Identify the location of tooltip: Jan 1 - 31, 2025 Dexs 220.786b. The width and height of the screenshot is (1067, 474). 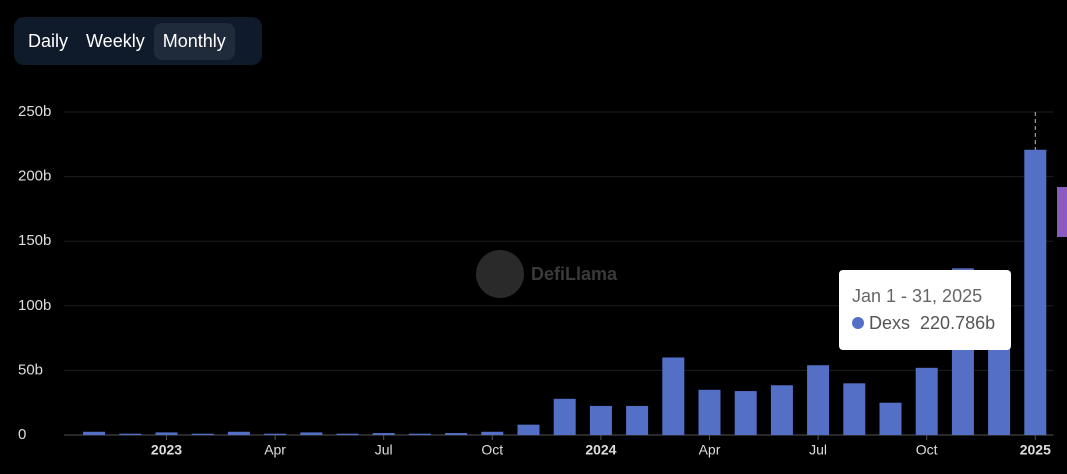
(925, 310).